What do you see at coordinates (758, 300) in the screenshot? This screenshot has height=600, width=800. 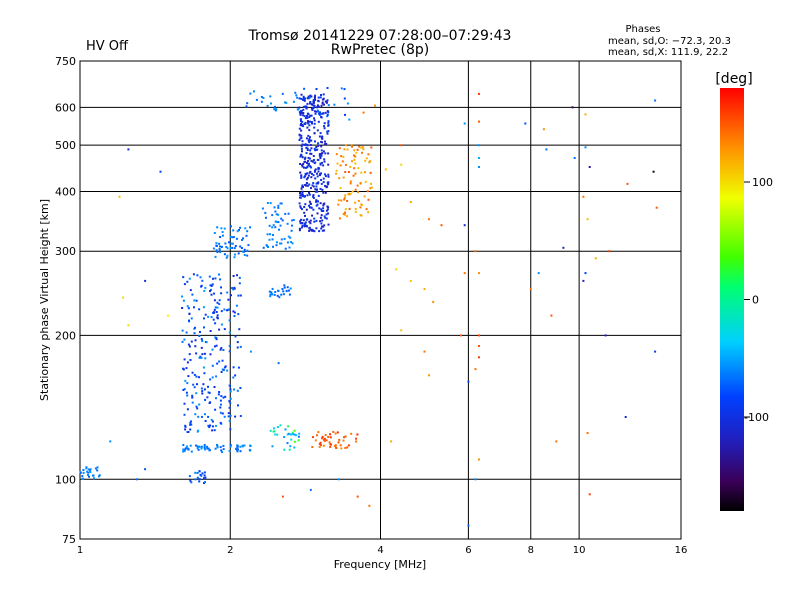 I see `colorbar-ticks: 100 0 -100` at bounding box center [758, 300].